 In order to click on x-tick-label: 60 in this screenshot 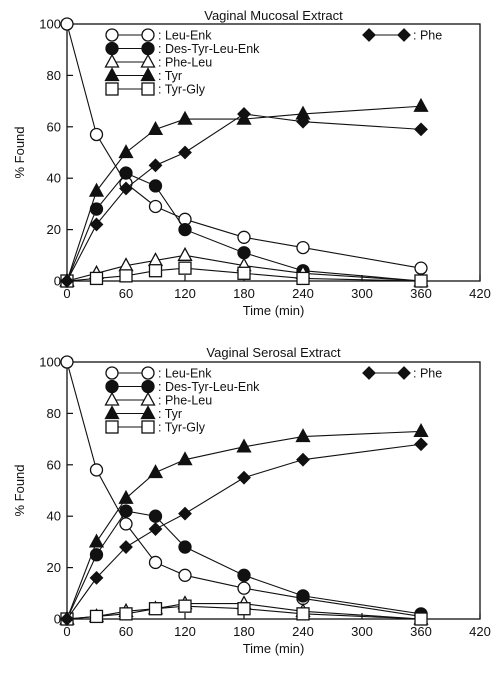, I will do `click(126, 293)`.